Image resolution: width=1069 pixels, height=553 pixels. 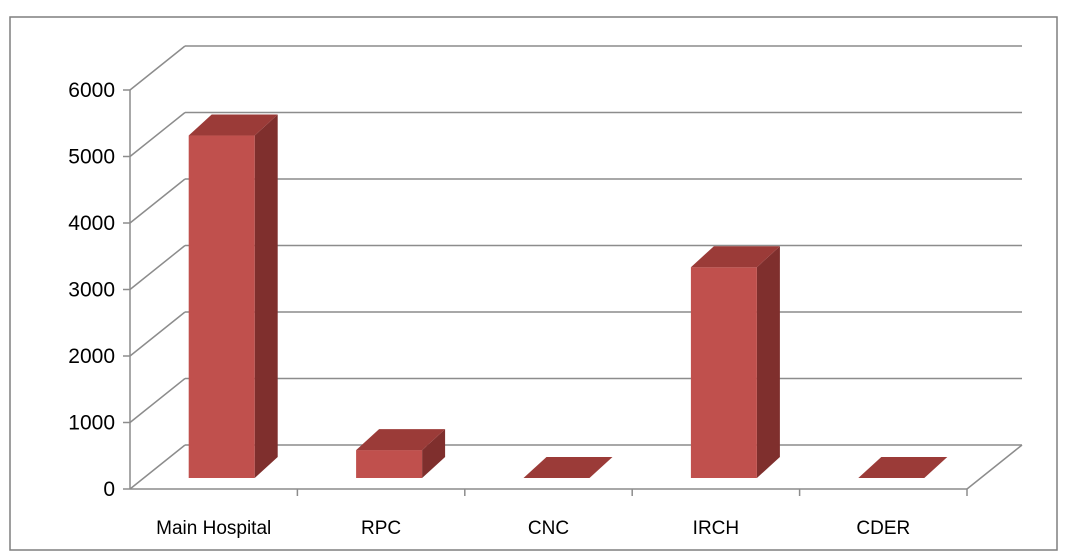 I want to click on bar-cder, so click(x=903, y=467).